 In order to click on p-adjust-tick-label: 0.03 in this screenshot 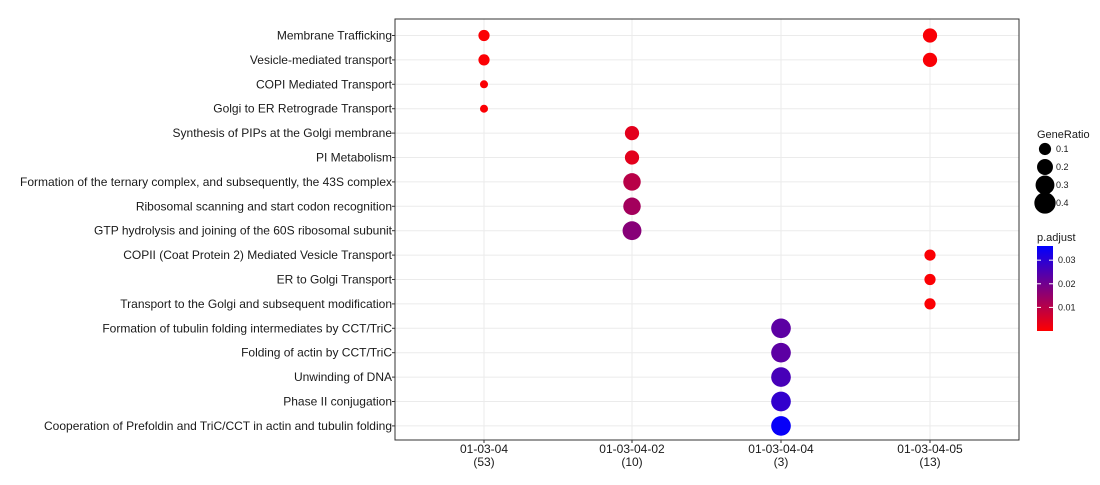, I will do `click(1067, 260)`.